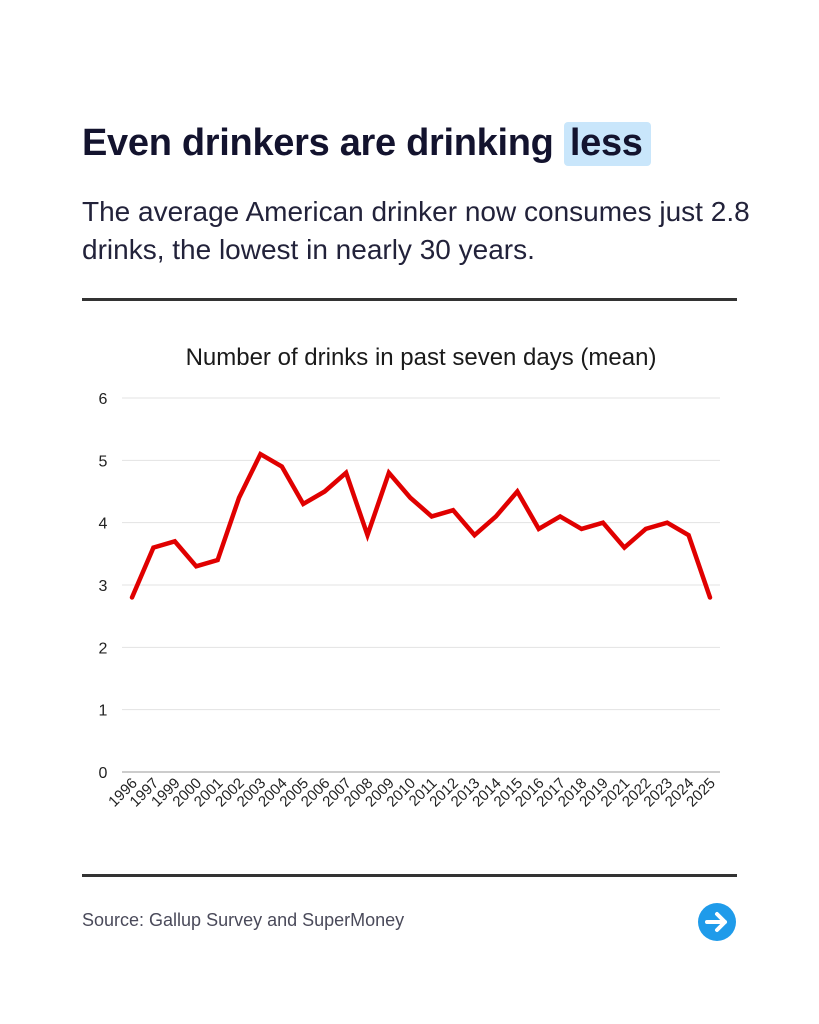 The width and height of the screenshot is (819, 1024). I want to click on y-tick-label: 5, so click(103, 461).